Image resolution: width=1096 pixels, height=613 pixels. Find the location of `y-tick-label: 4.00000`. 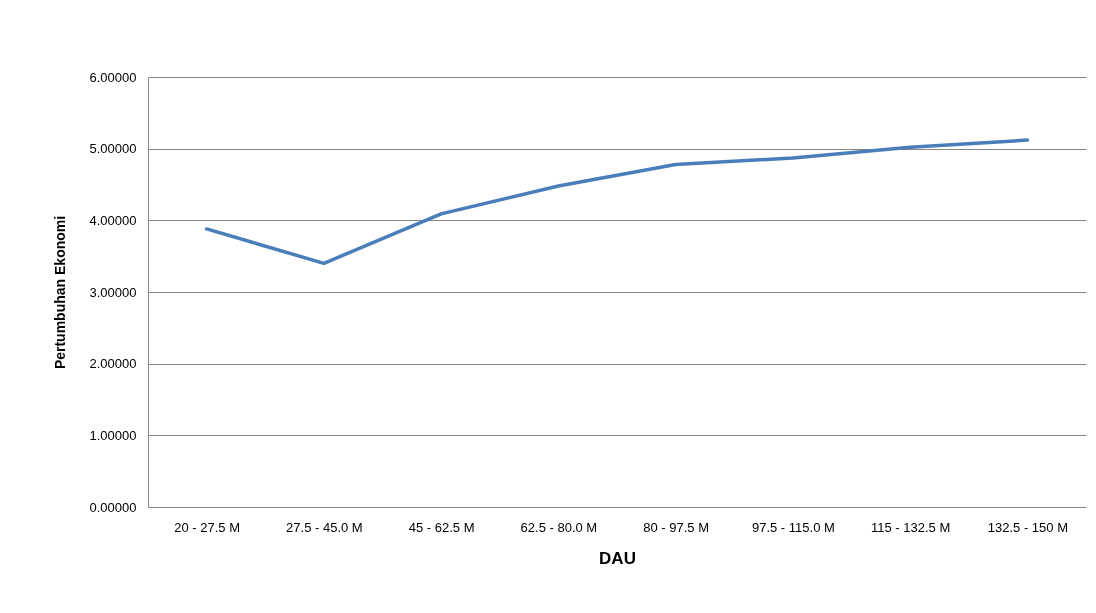

y-tick-label: 4.00000 is located at coordinates (113, 220).